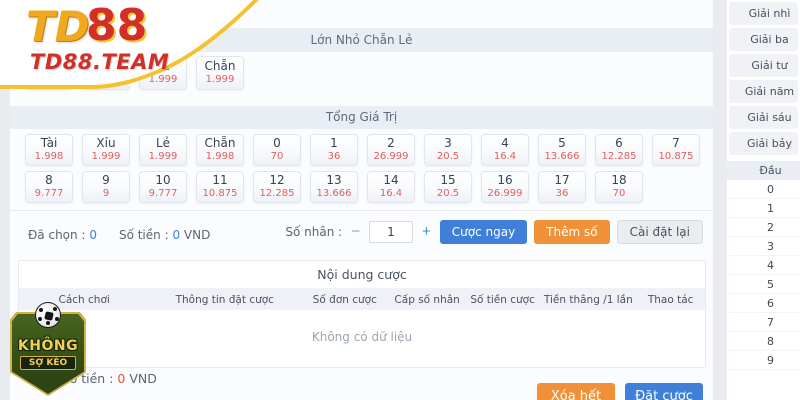 The height and width of the screenshot is (400, 800). I want to click on sidebar-item-giai-ba: Giải ba, so click(763, 39).